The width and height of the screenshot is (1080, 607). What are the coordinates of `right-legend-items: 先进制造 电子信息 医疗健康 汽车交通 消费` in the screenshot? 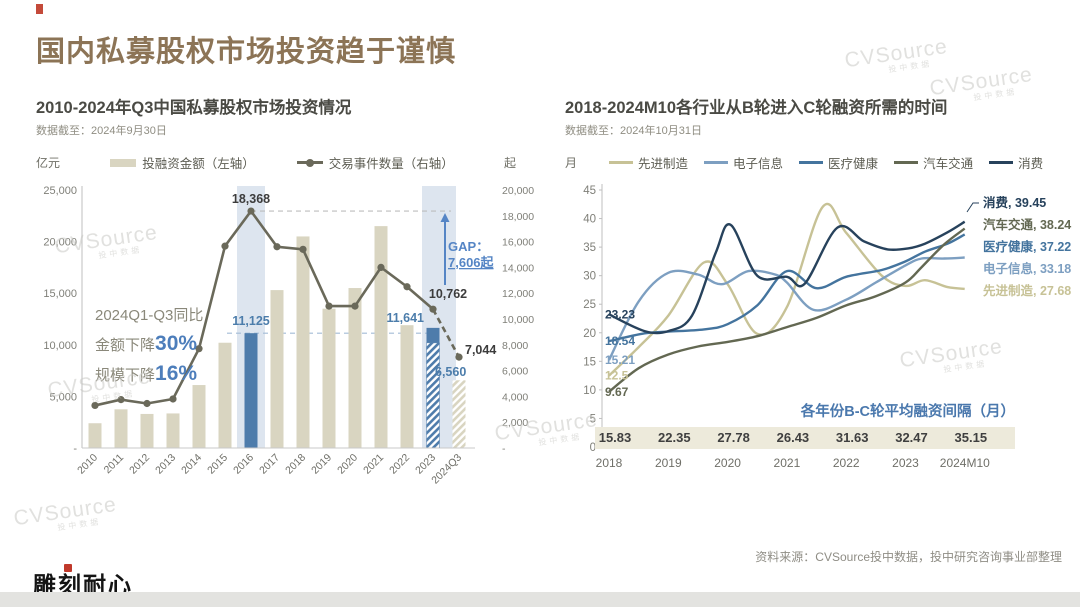 It's located at (834, 162).